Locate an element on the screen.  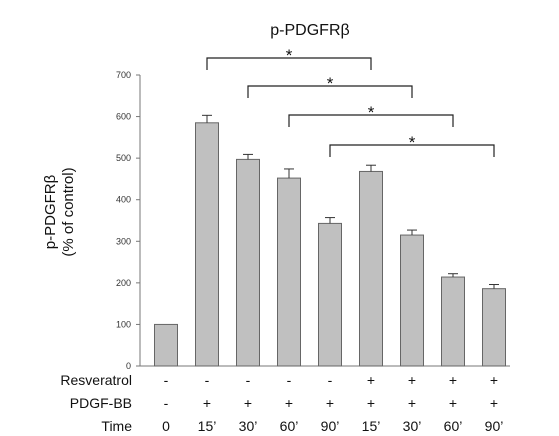
y-axis-label-line-1: p-PDGFRβ is located at coordinates (50, 211).